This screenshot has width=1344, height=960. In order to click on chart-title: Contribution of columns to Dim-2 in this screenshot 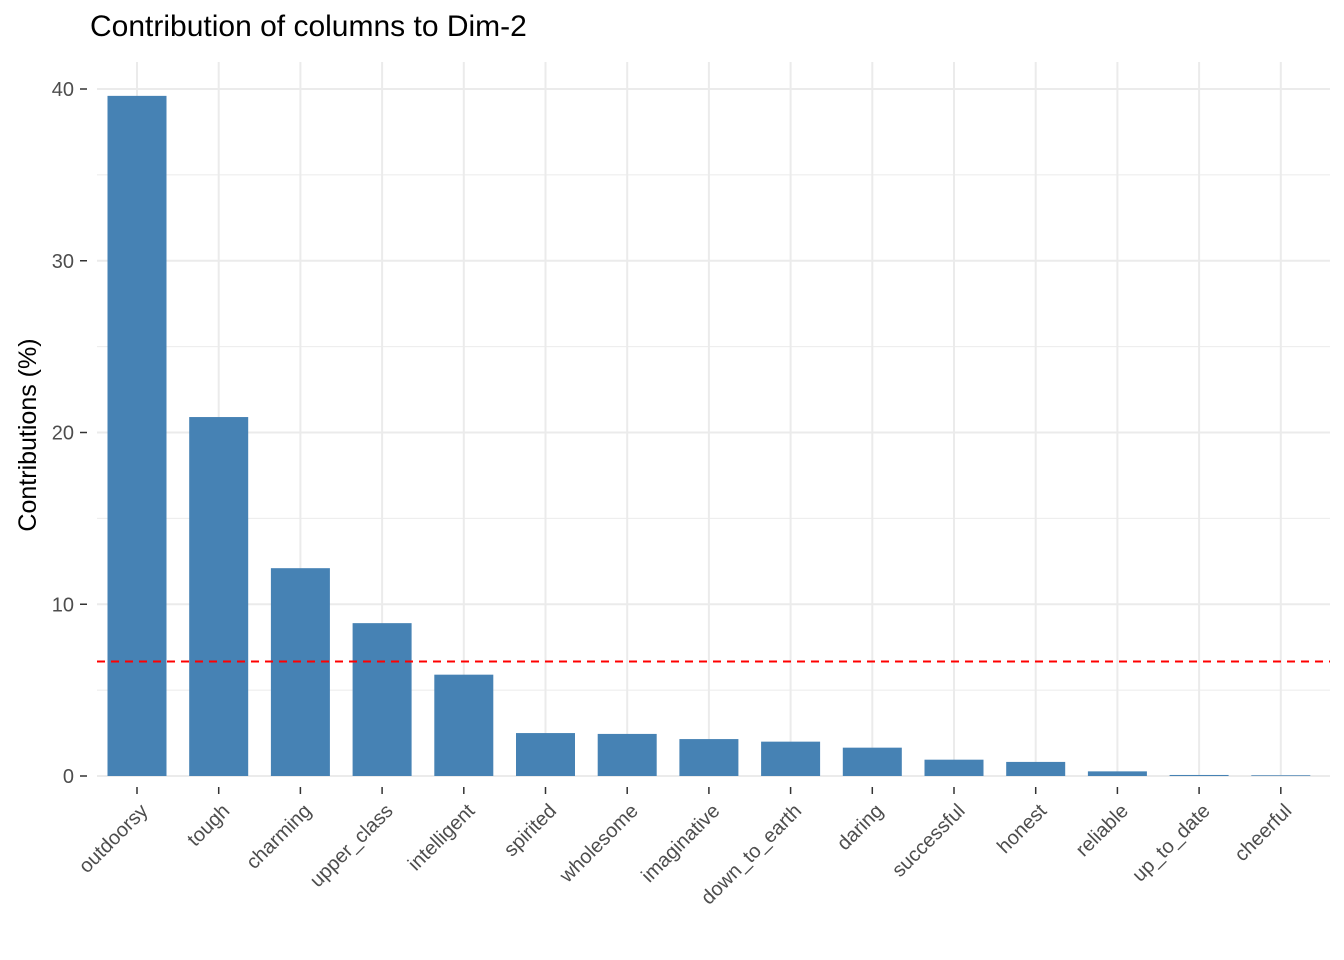, I will do `click(308, 26)`.